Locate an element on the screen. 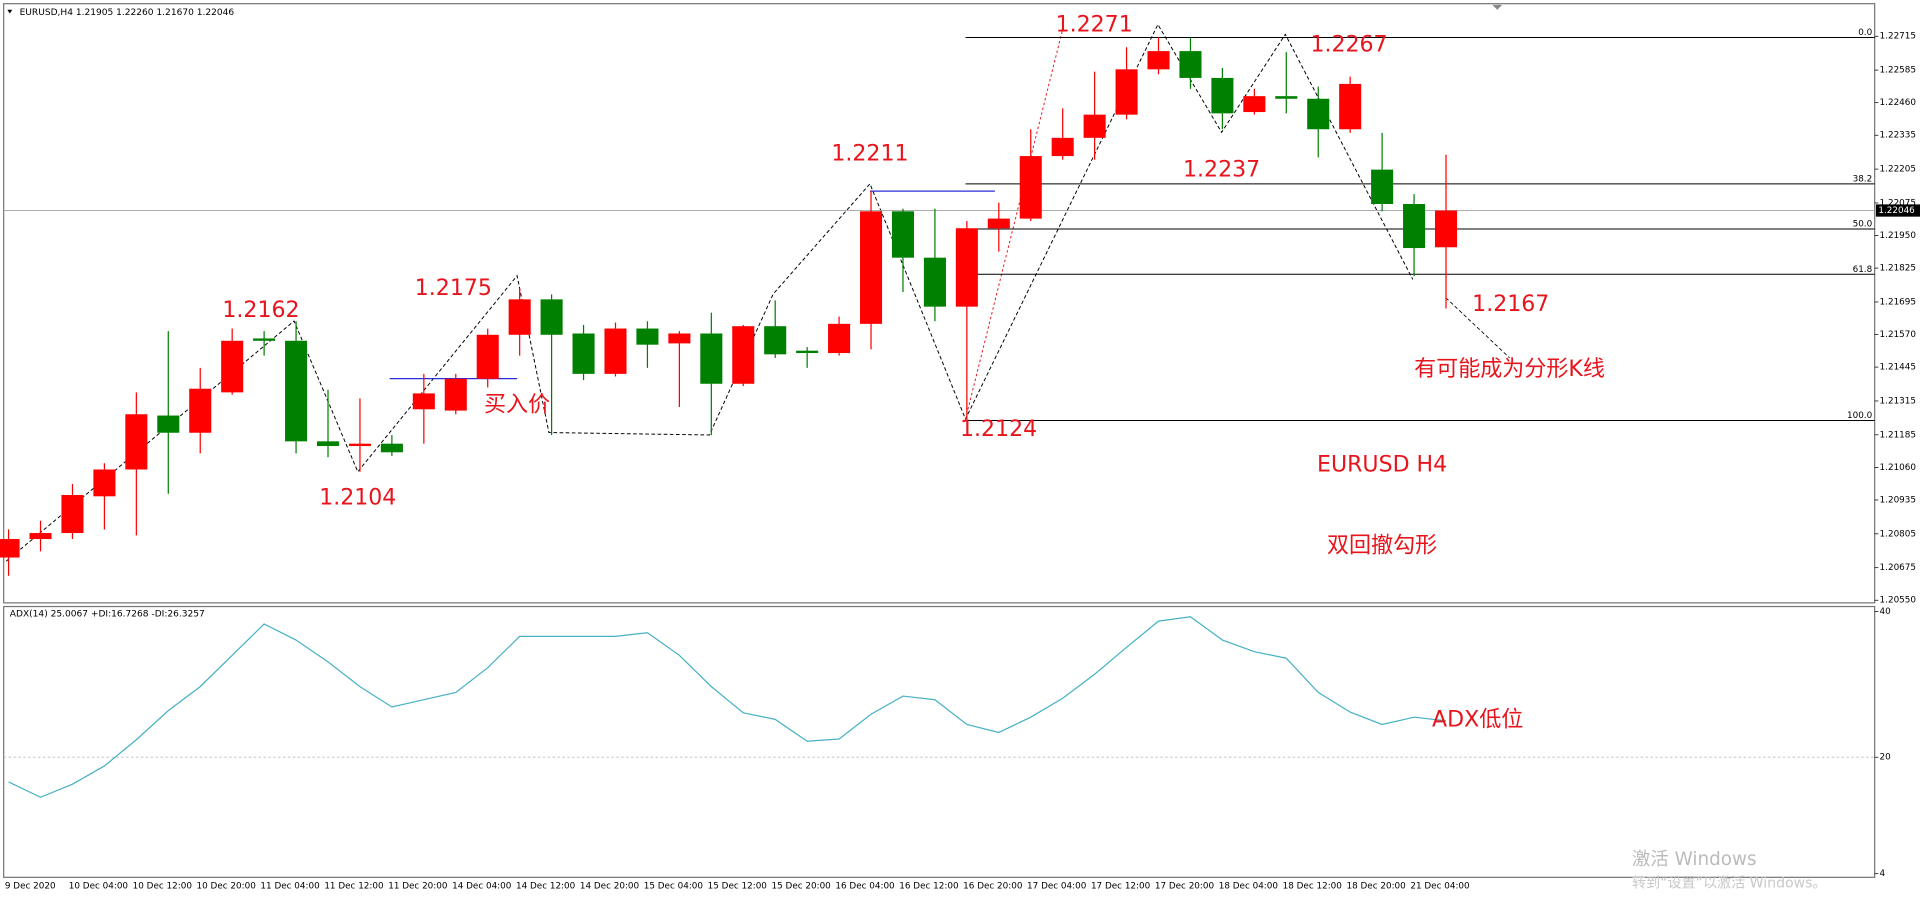 Image resolution: width=1920 pixels, height=900 pixels. annotation: 买入价 is located at coordinates (517, 405).